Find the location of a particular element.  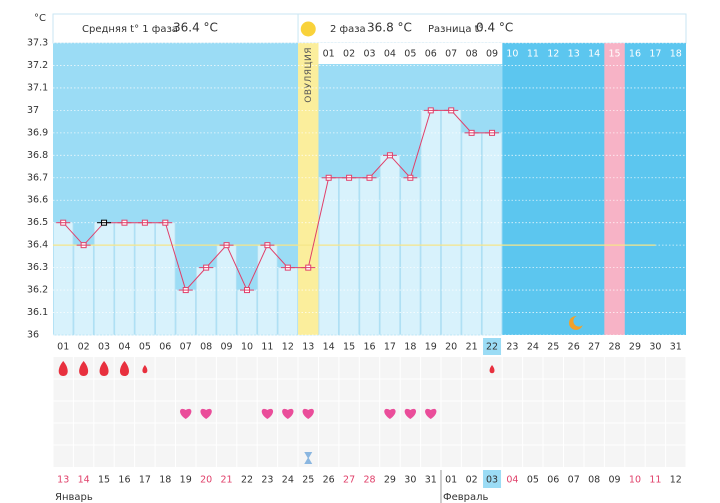

day-label: 04 is located at coordinates (124, 347).